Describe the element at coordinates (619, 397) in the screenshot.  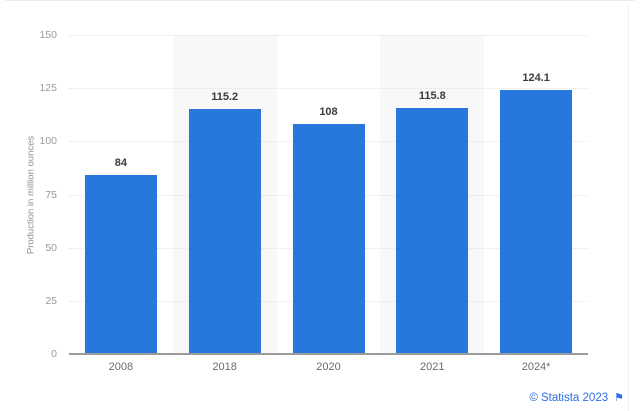
I see `flag-icon: ⚑` at that location.